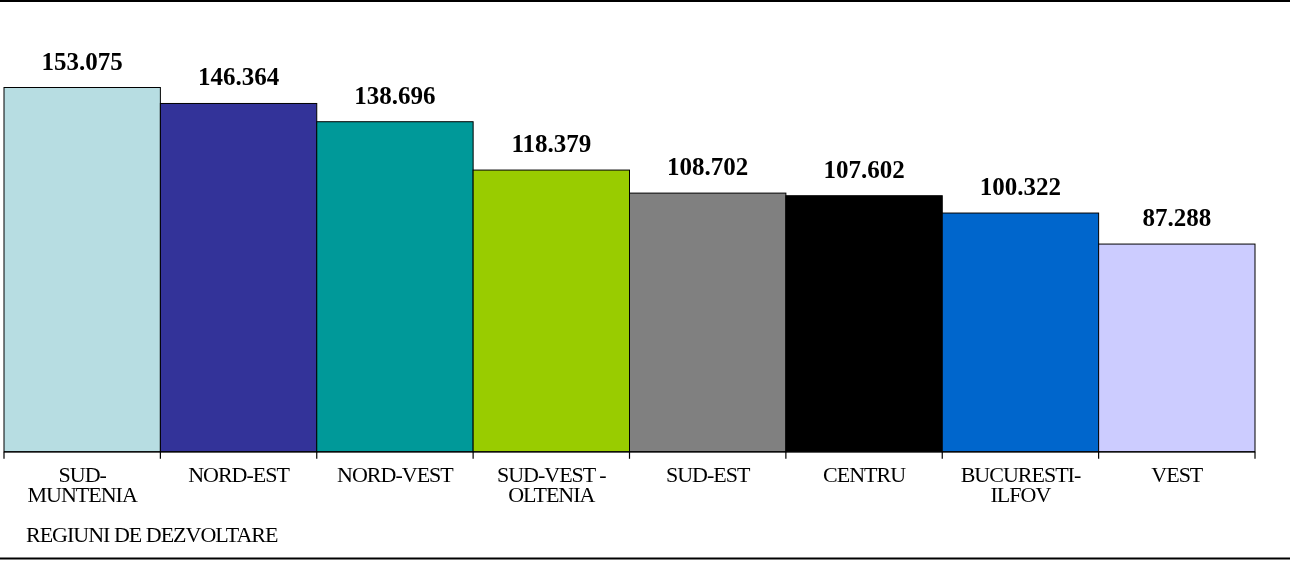  What do you see at coordinates (82, 61) in the screenshot?
I see `data-label: 153.075` at bounding box center [82, 61].